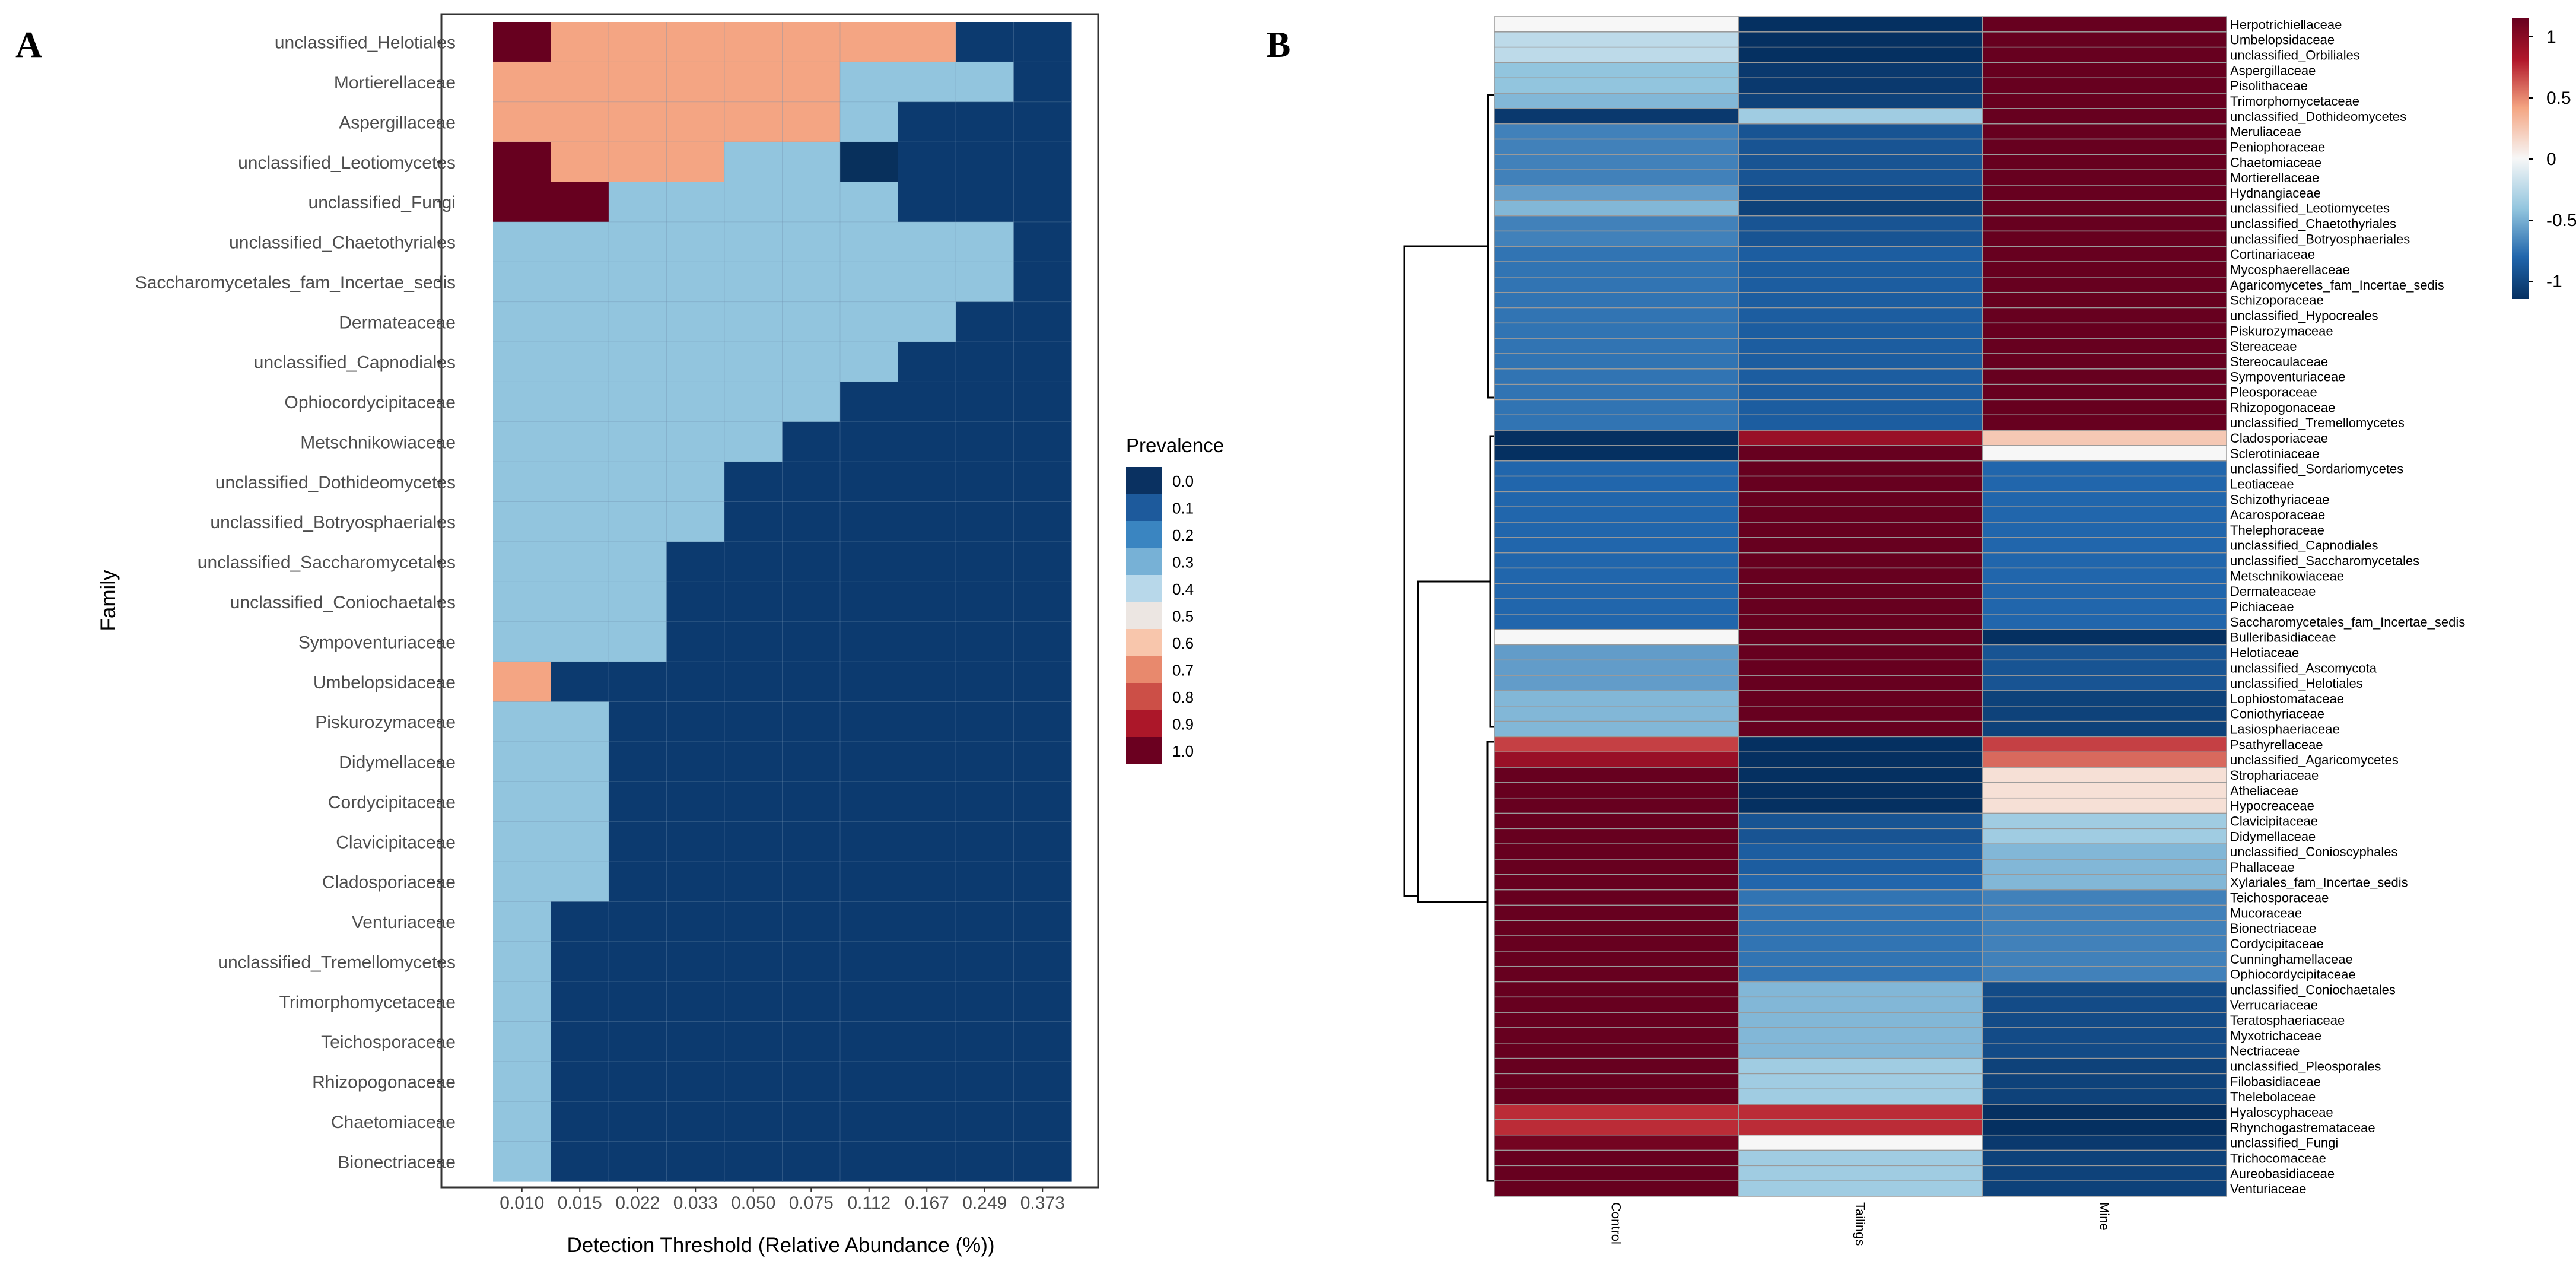 The width and height of the screenshot is (2576, 1274). Describe the element at coordinates (2279, 438) in the screenshot. I see `panel-b-row-label: Cladosporiaceae` at that location.